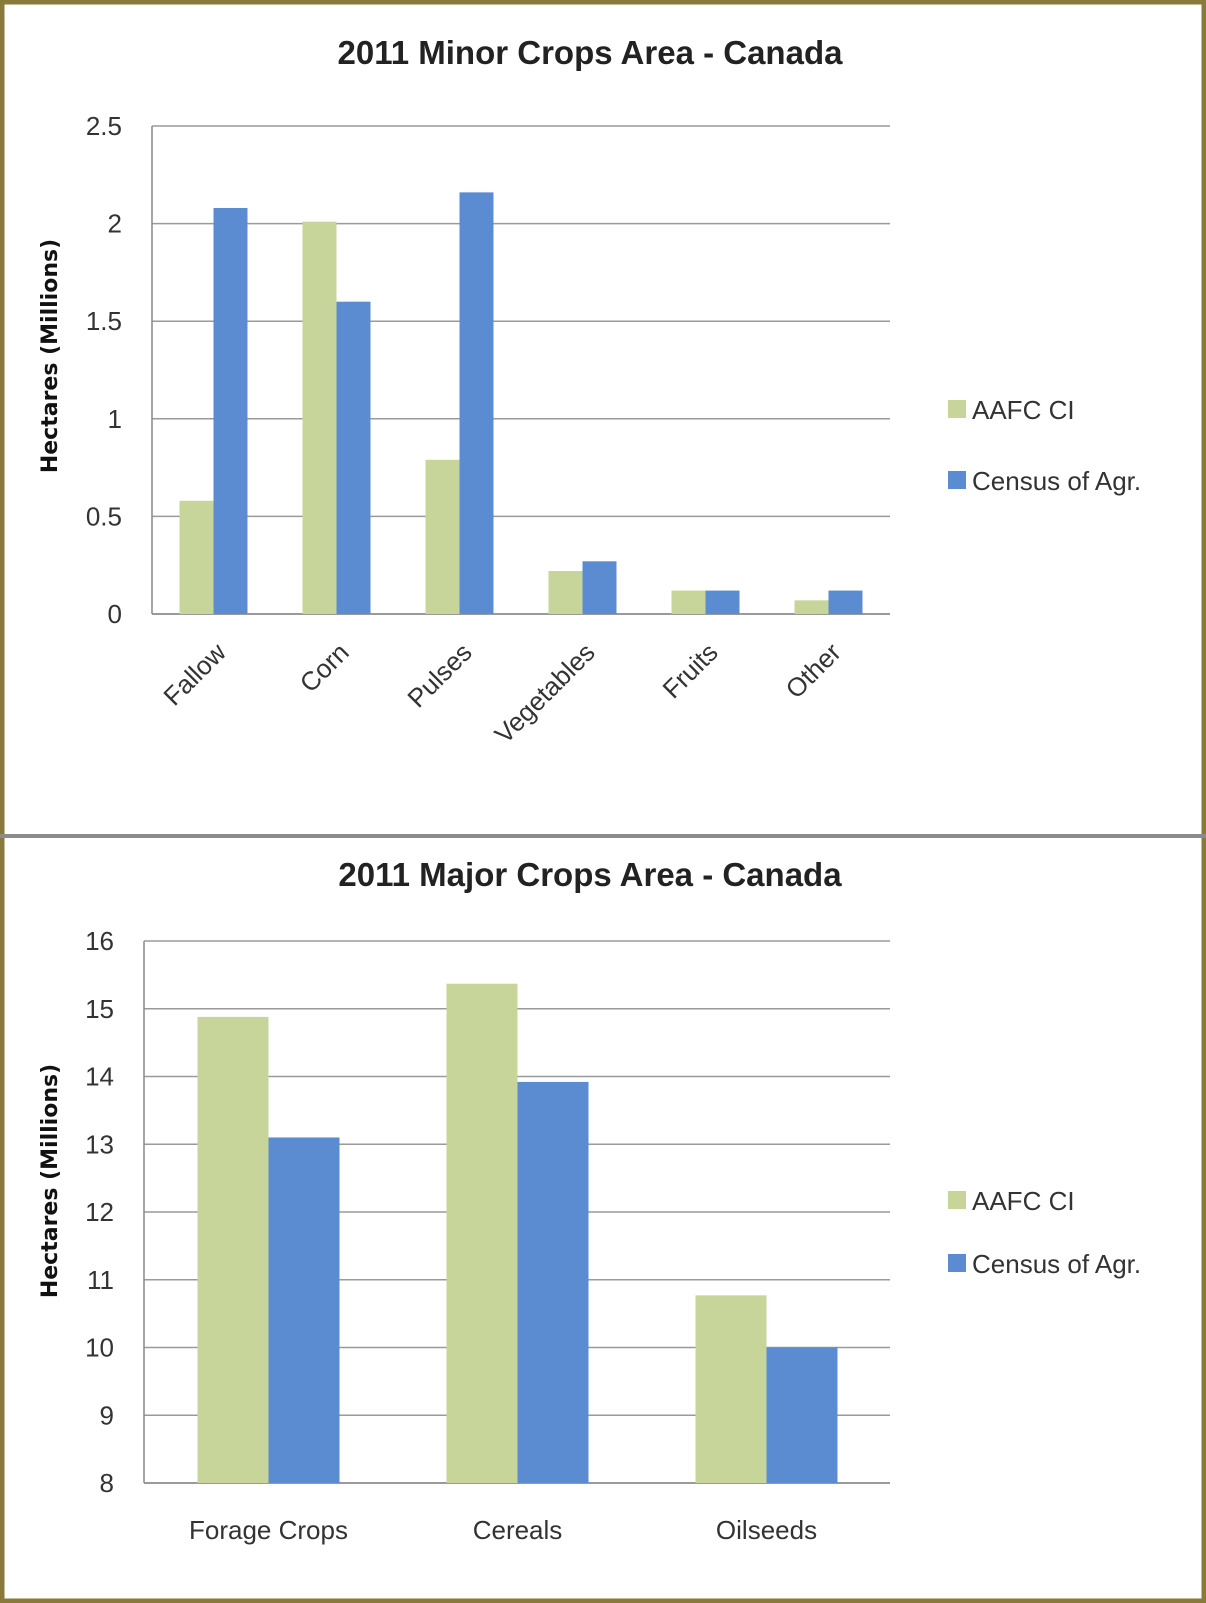 The height and width of the screenshot is (1603, 1206). What do you see at coordinates (115, 614) in the screenshot?
I see `y-tick-label: 0` at bounding box center [115, 614].